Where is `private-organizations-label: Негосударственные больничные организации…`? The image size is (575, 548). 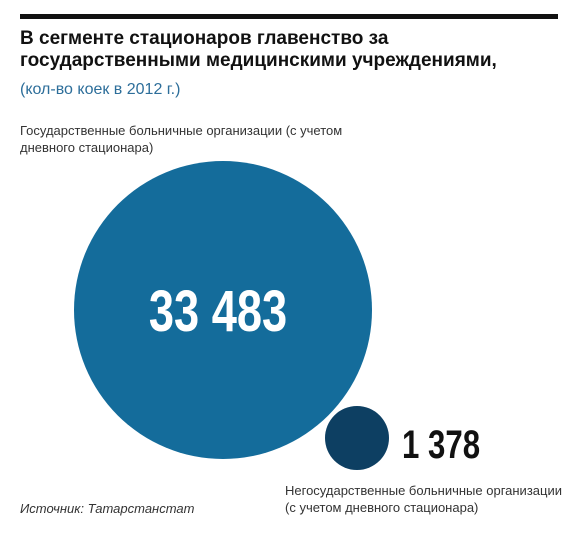 private-organizations-label: Негосударственные больничные организации… is located at coordinates (423, 499).